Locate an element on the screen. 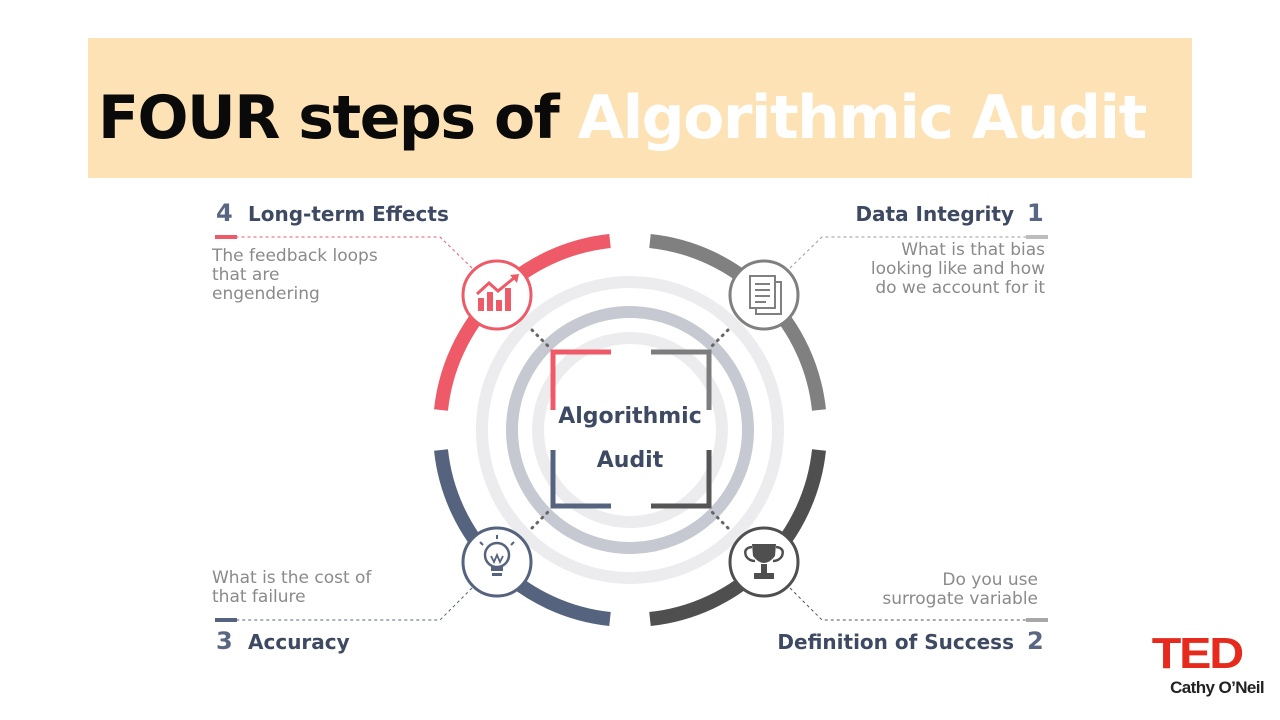  step-4-desc-line2: that are is located at coordinates (246, 275).